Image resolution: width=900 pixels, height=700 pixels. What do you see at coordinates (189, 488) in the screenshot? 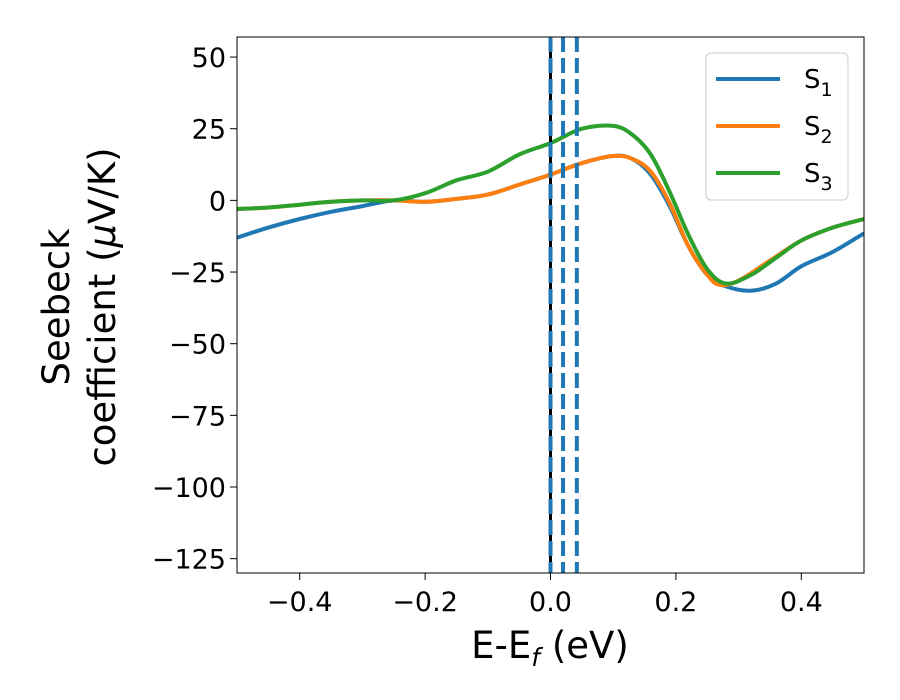
I see `y-tick-label: −100` at bounding box center [189, 488].